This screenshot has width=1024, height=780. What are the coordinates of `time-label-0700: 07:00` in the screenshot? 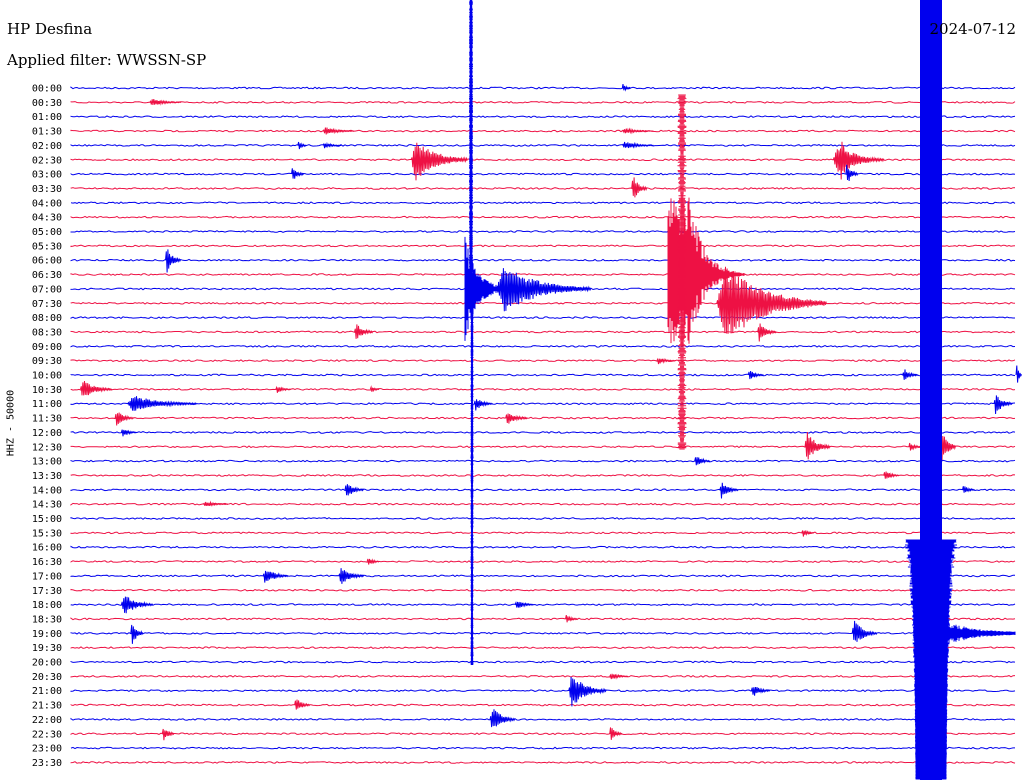 It's located at (47, 289).